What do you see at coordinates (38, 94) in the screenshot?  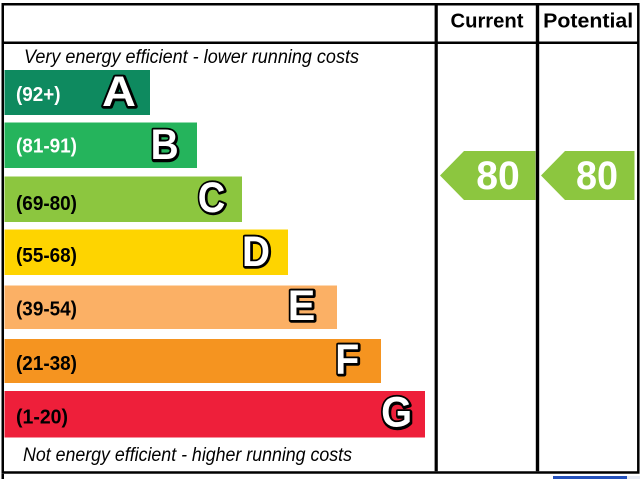 I see `svg-text: (92+)` at bounding box center [38, 94].